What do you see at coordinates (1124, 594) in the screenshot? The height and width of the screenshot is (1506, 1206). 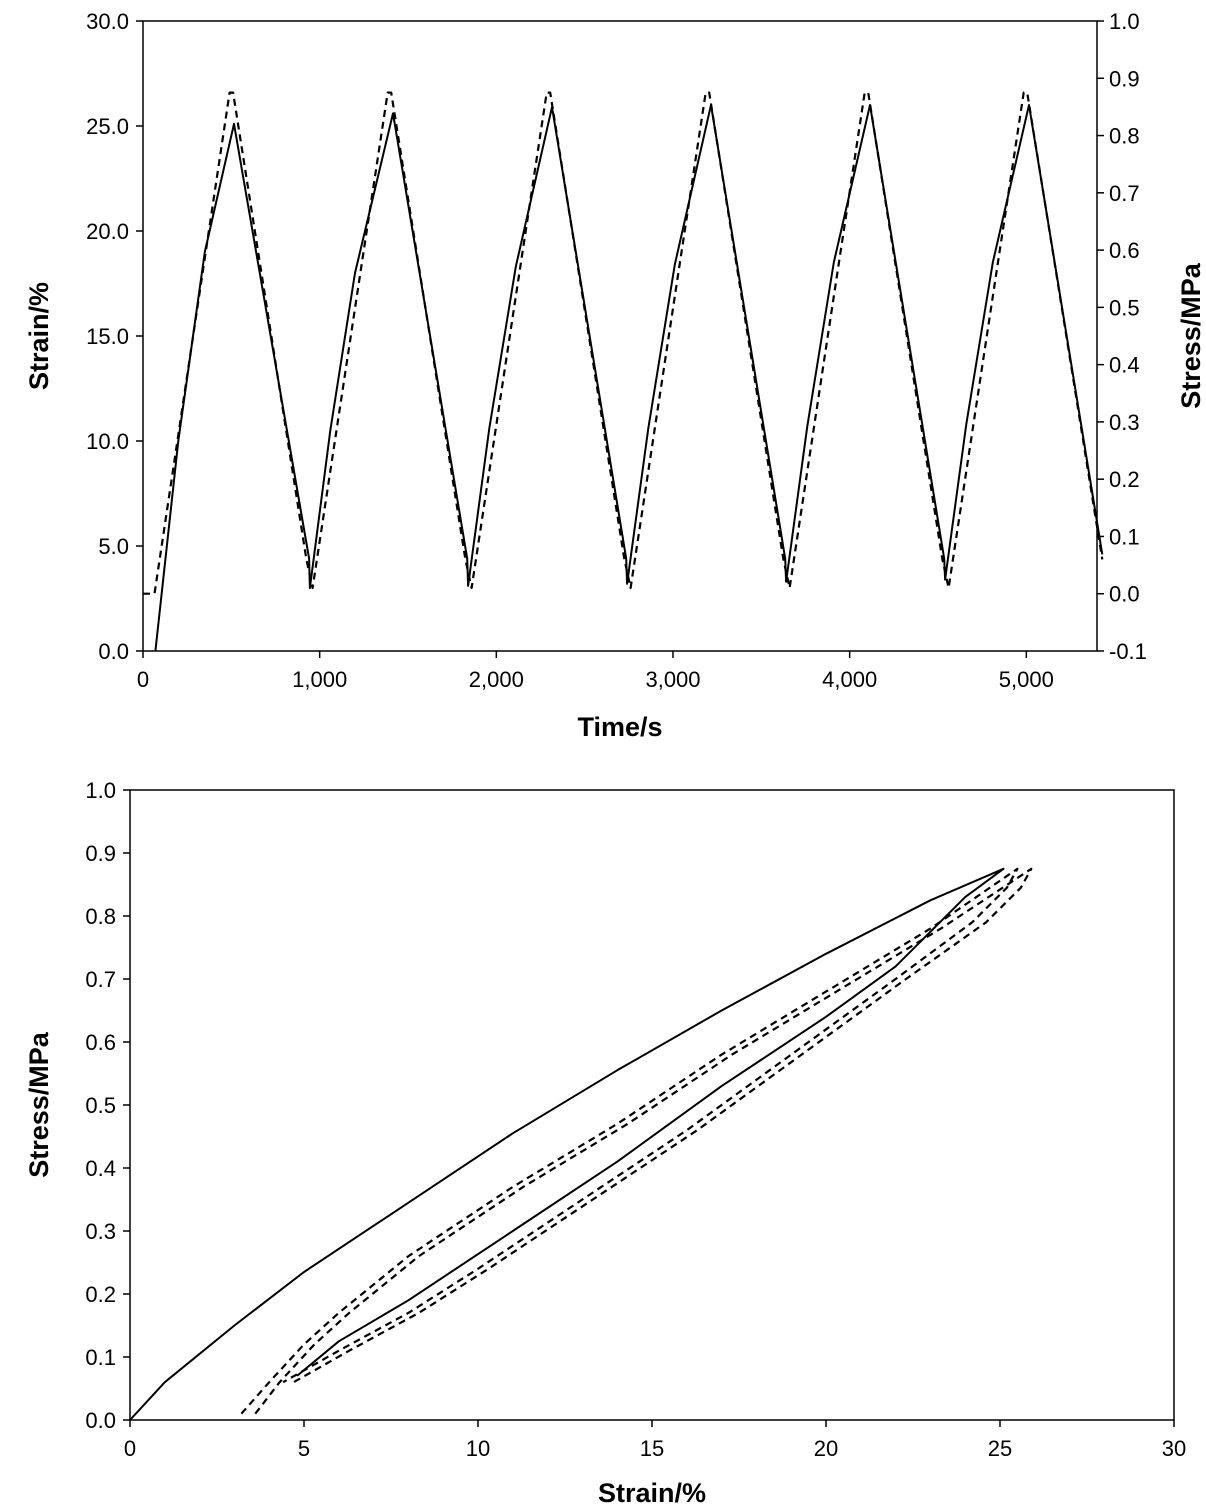 I see `y2-tick-label: 0.0` at bounding box center [1124, 594].